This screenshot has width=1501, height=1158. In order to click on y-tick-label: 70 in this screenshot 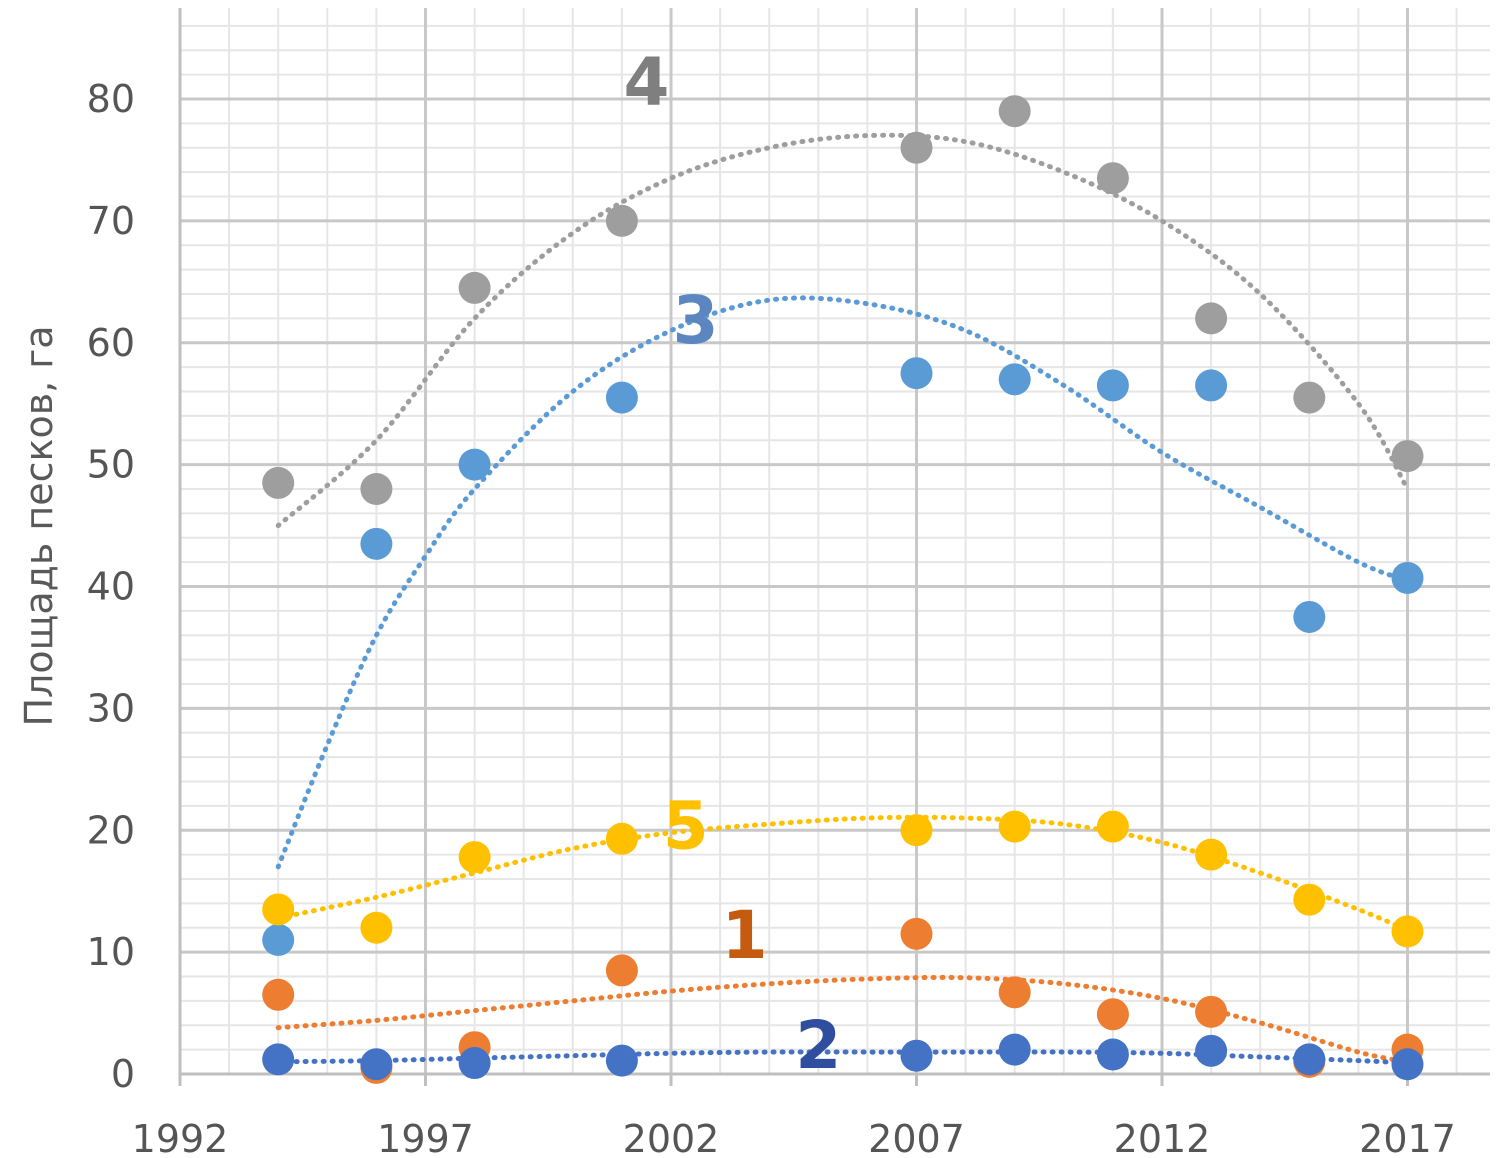, I will do `click(111, 221)`.